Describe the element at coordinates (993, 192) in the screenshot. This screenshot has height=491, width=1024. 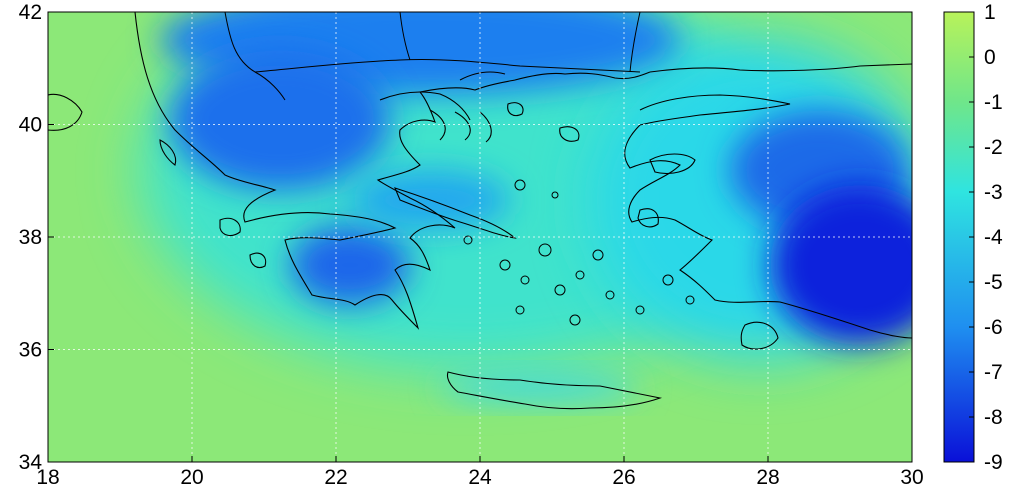
I see `colorbar-tick-label: -3` at that location.